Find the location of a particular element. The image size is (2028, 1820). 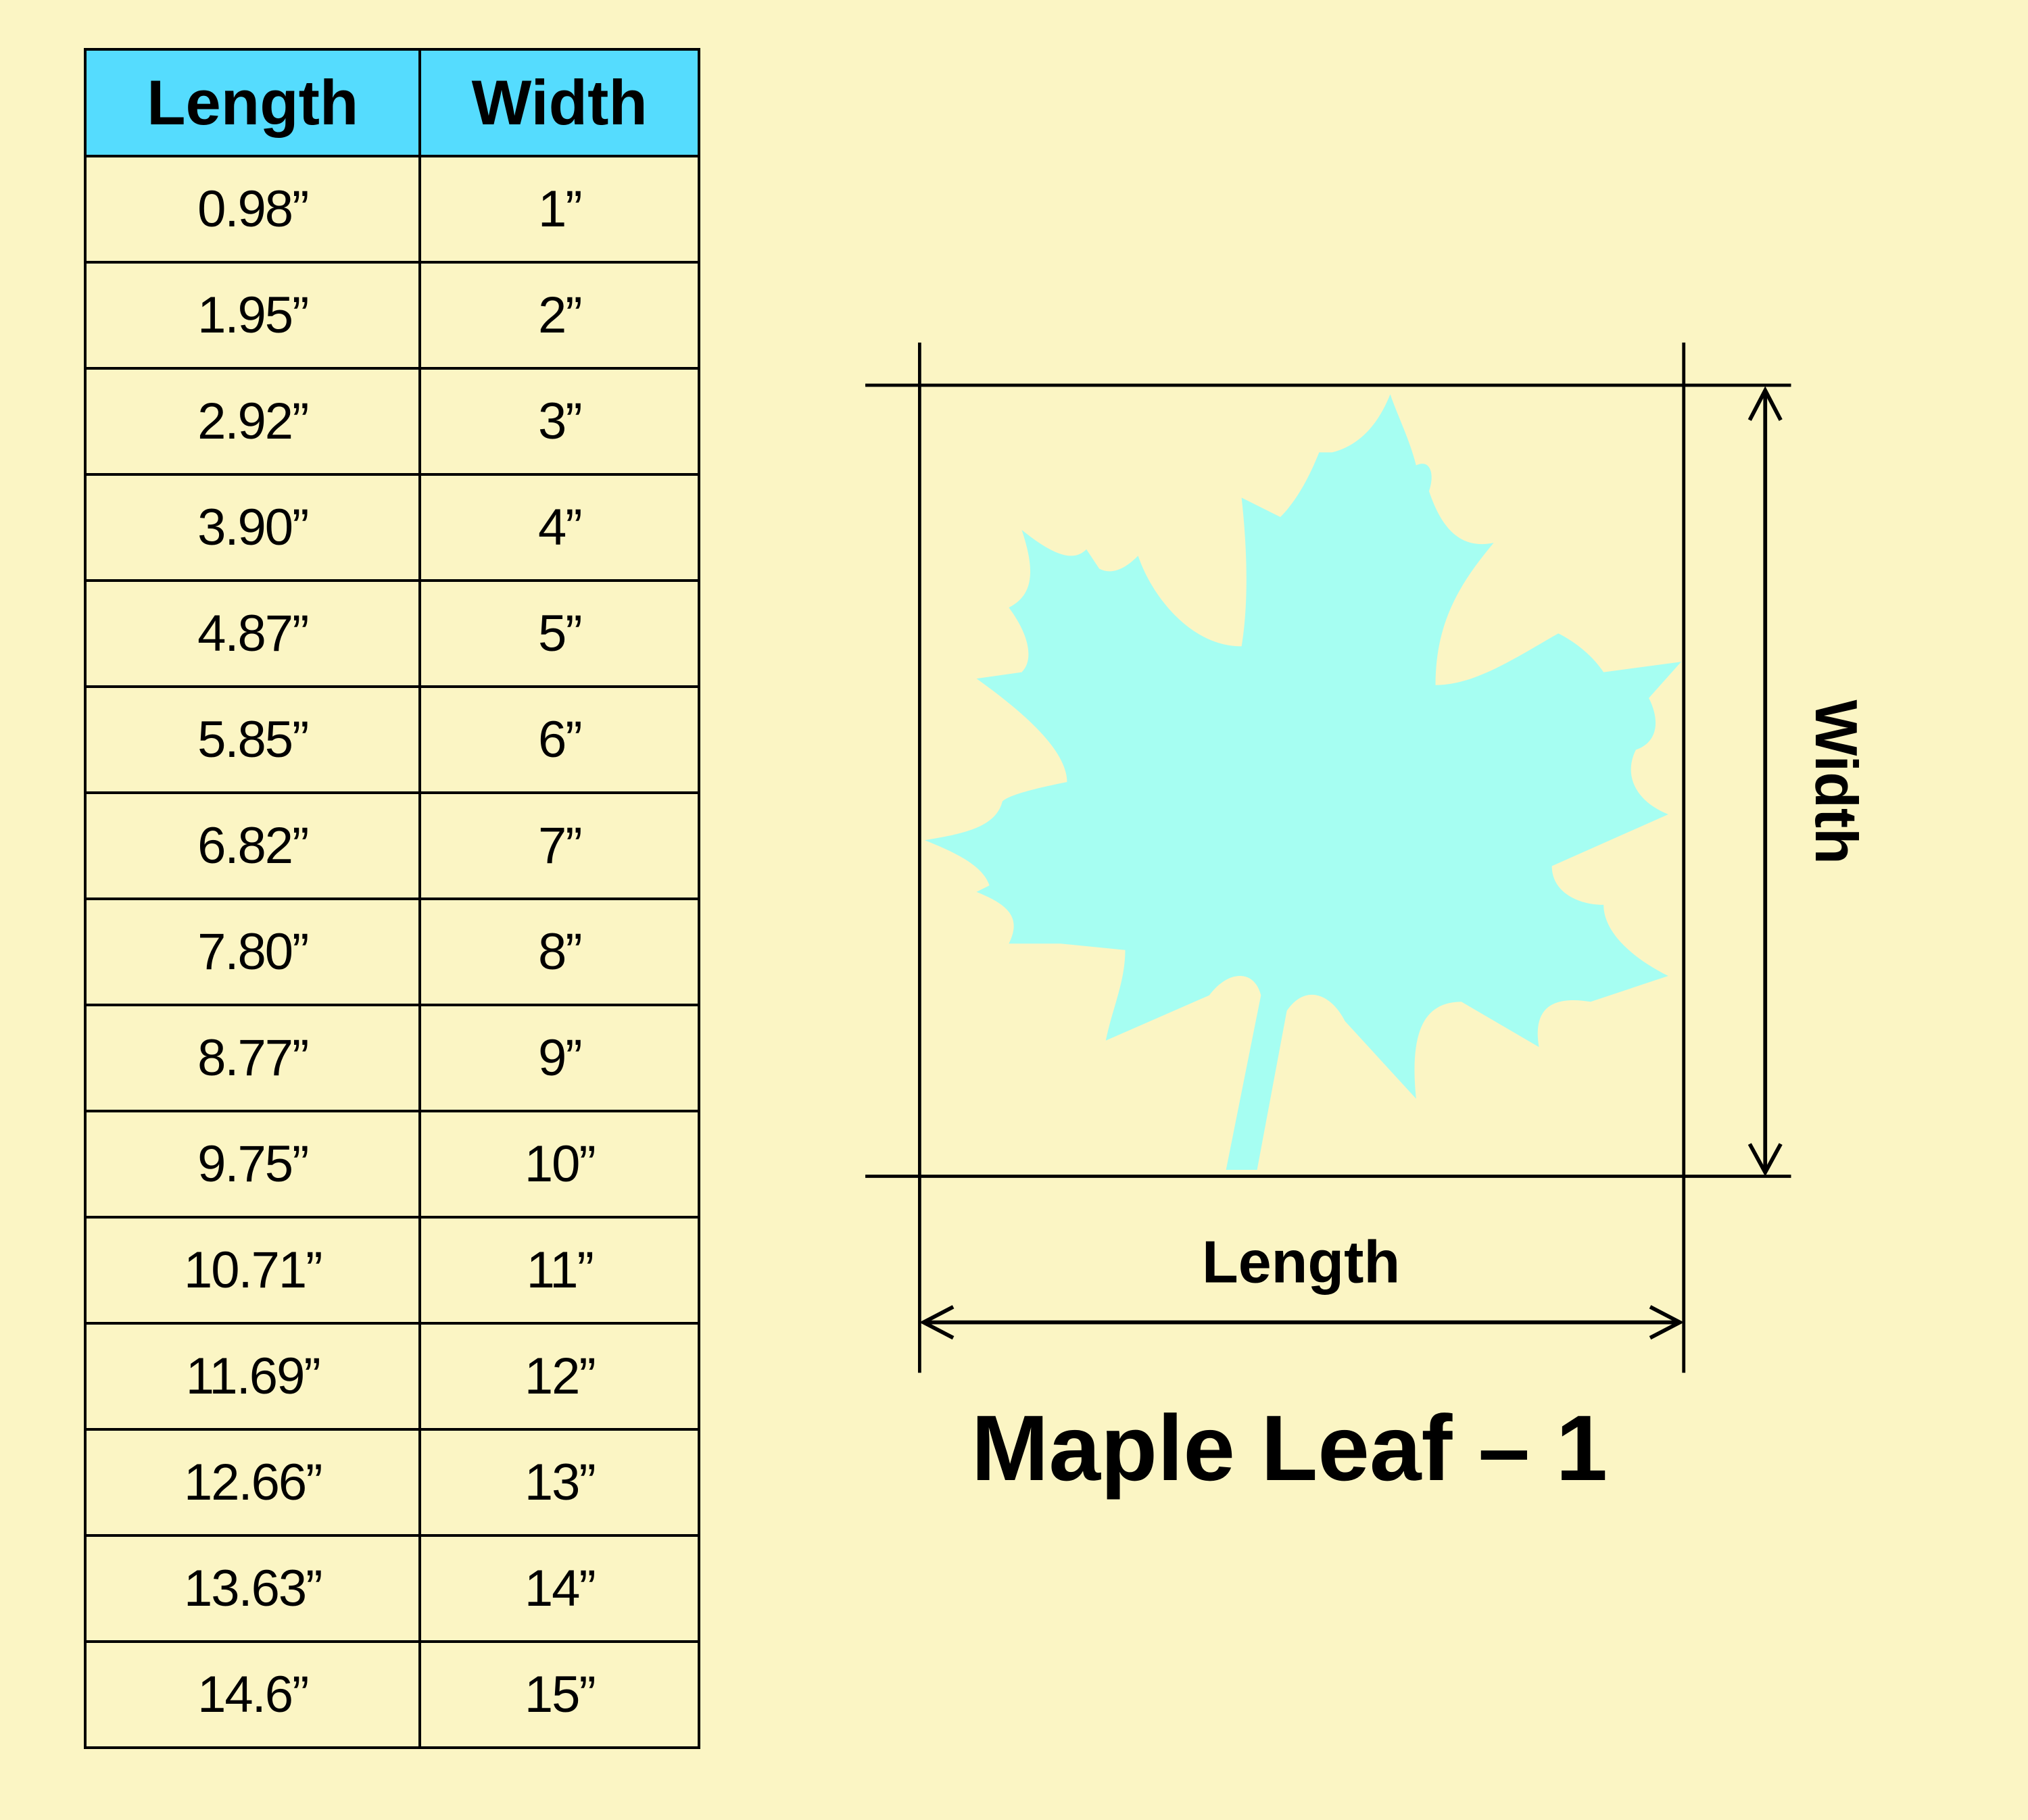

length-cell: 12.66” is located at coordinates (253, 1483).